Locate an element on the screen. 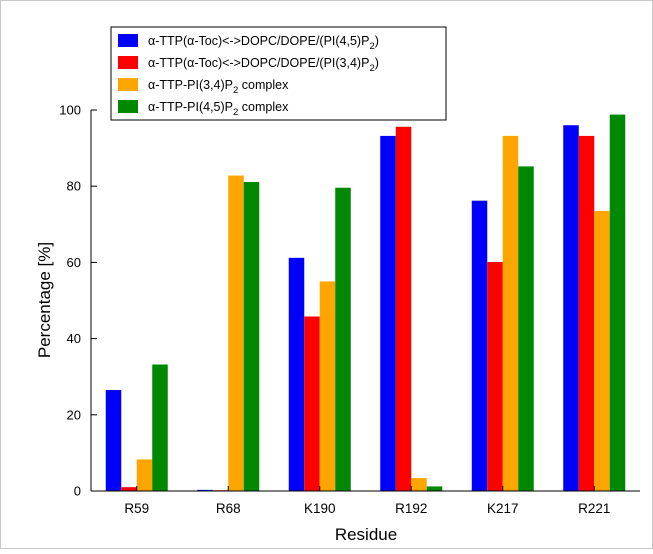 This screenshot has width=653, height=554. legend-label-4: α-TTP-PI(4,5)P2 complex is located at coordinates (218, 109).